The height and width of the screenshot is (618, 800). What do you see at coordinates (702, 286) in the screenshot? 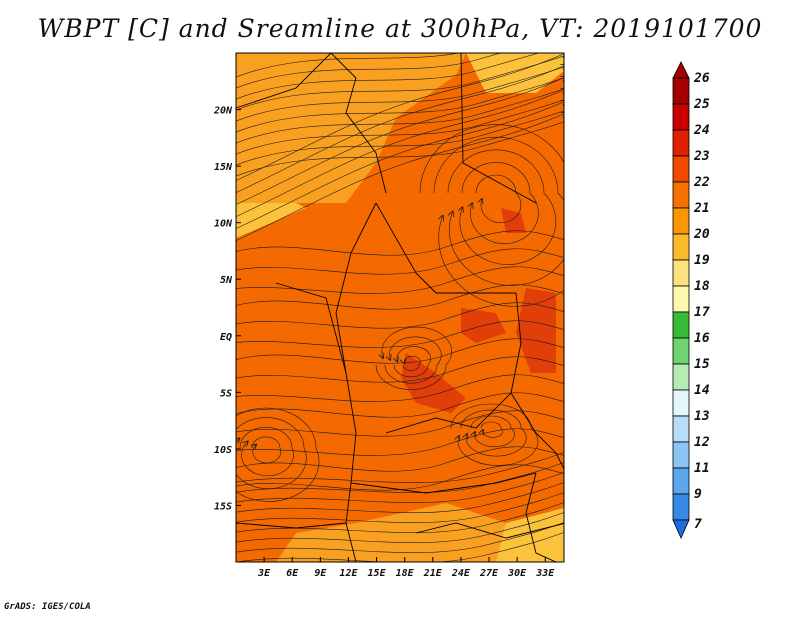
I see `colorbar-label: 18` at bounding box center [702, 286].